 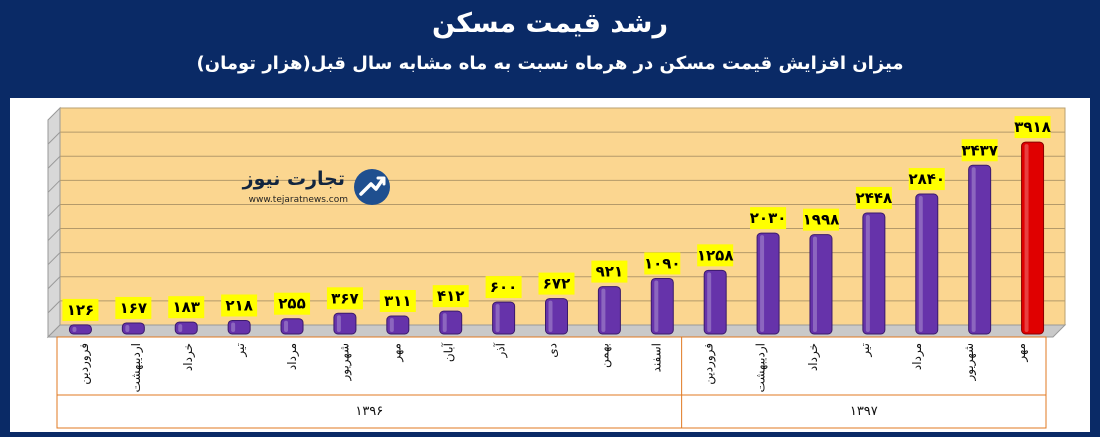 I want to click on data-label: ۲۱۸, so click(x=238, y=305).